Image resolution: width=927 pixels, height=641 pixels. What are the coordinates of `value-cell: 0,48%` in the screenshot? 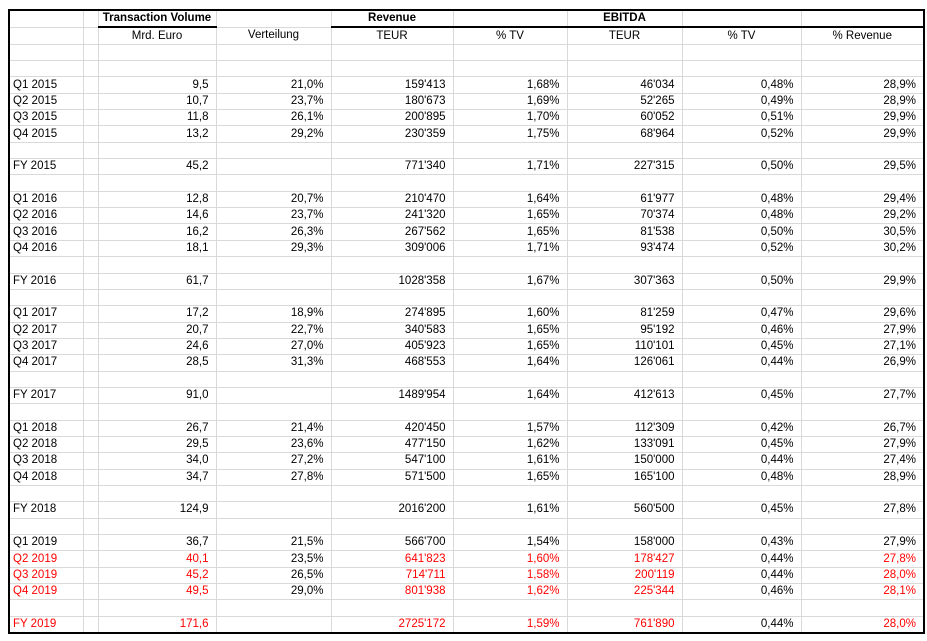 It's located at (741, 85).